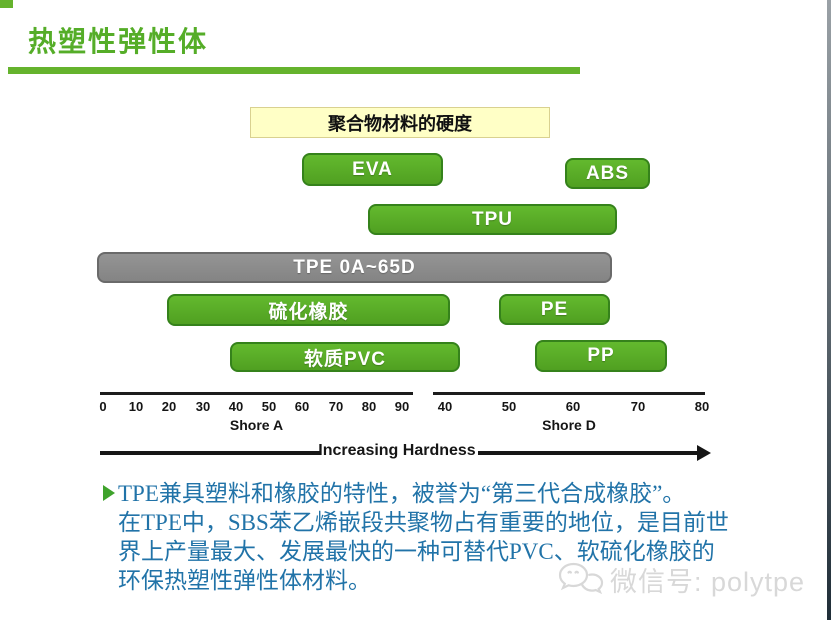  Describe the element at coordinates (302, 406) in the screenshot. I see `shore-a-tick-label: 60` at that location.